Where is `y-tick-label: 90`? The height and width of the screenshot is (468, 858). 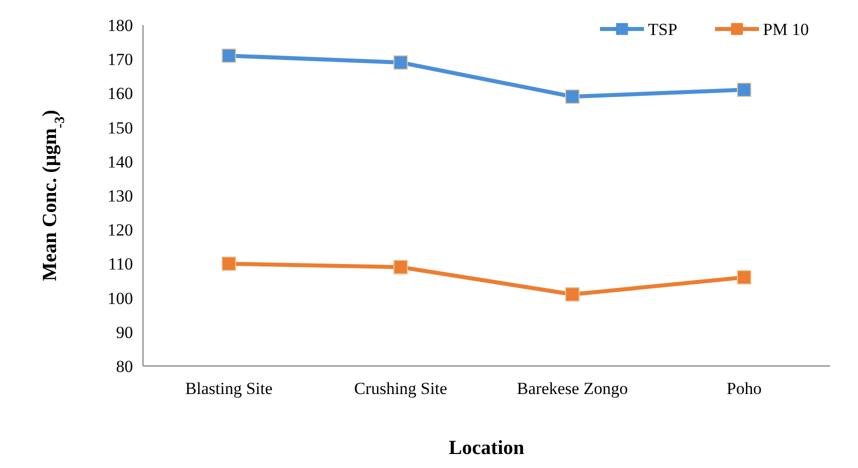
y-tick-label: 90 is located at coordinates (124, 332).